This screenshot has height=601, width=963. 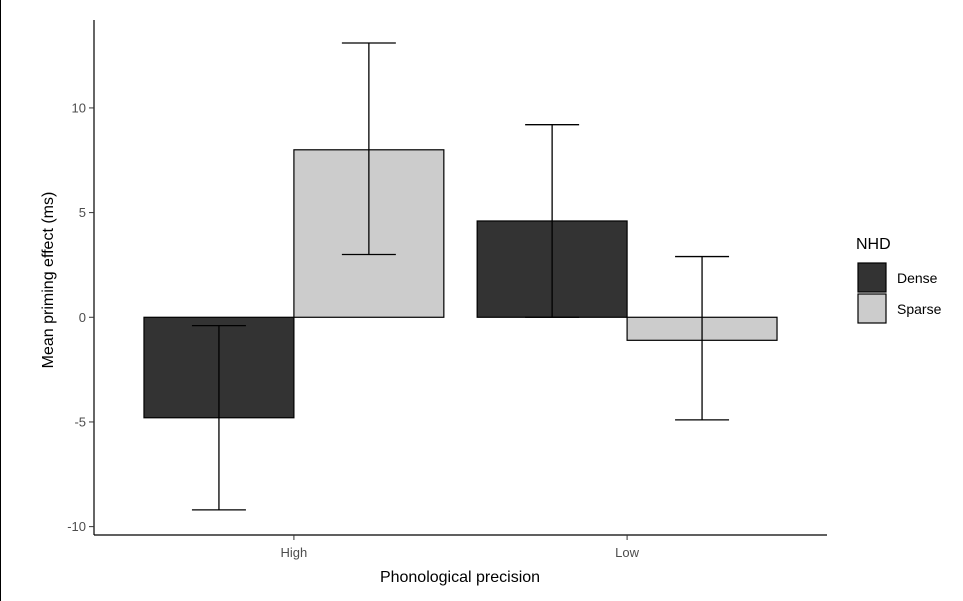 I want to click on legend-swatch-dense, so click(x=872, y=277).